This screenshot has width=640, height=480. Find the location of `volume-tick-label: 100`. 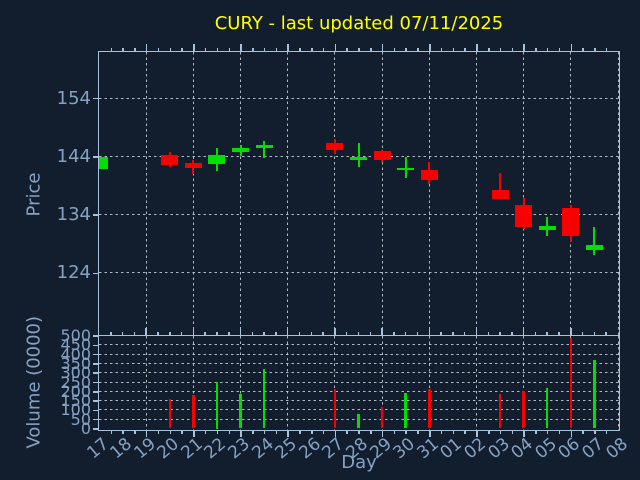

volume-tick-label: 100 is located at coordinates (75, 410).